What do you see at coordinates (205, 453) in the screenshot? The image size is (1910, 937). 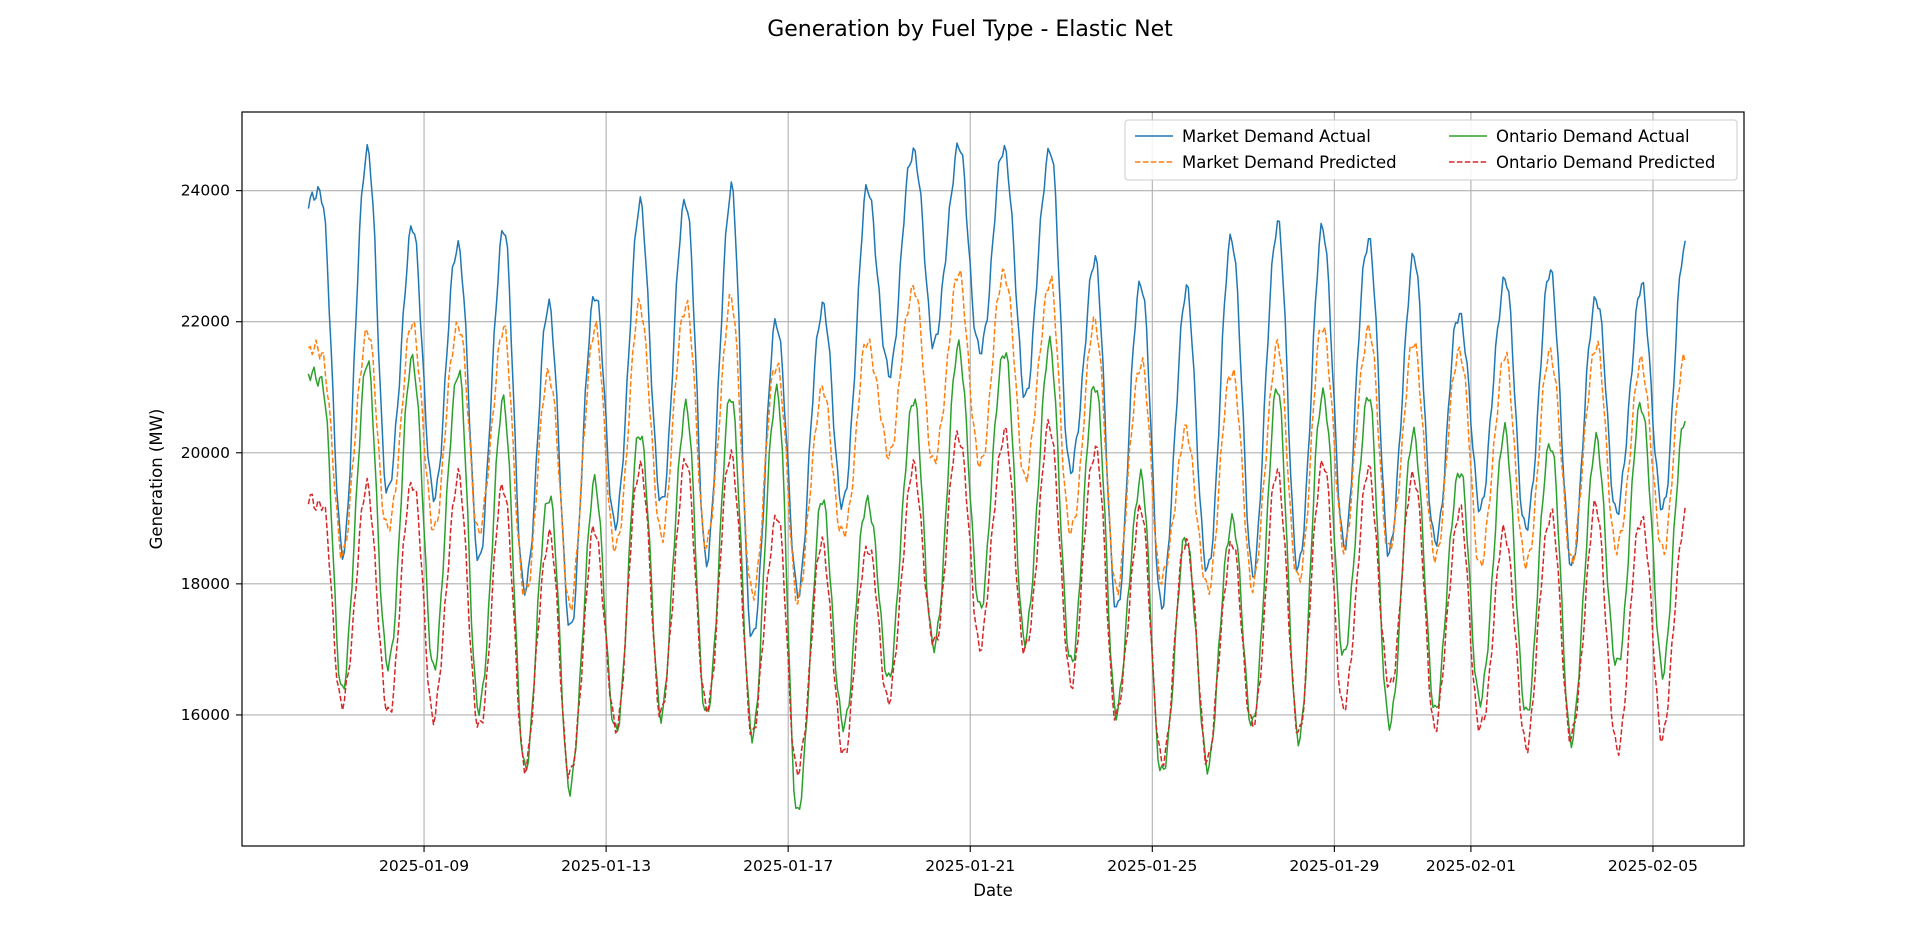 I see `y-tick-label: 20000` at bounding box center [205, 453].